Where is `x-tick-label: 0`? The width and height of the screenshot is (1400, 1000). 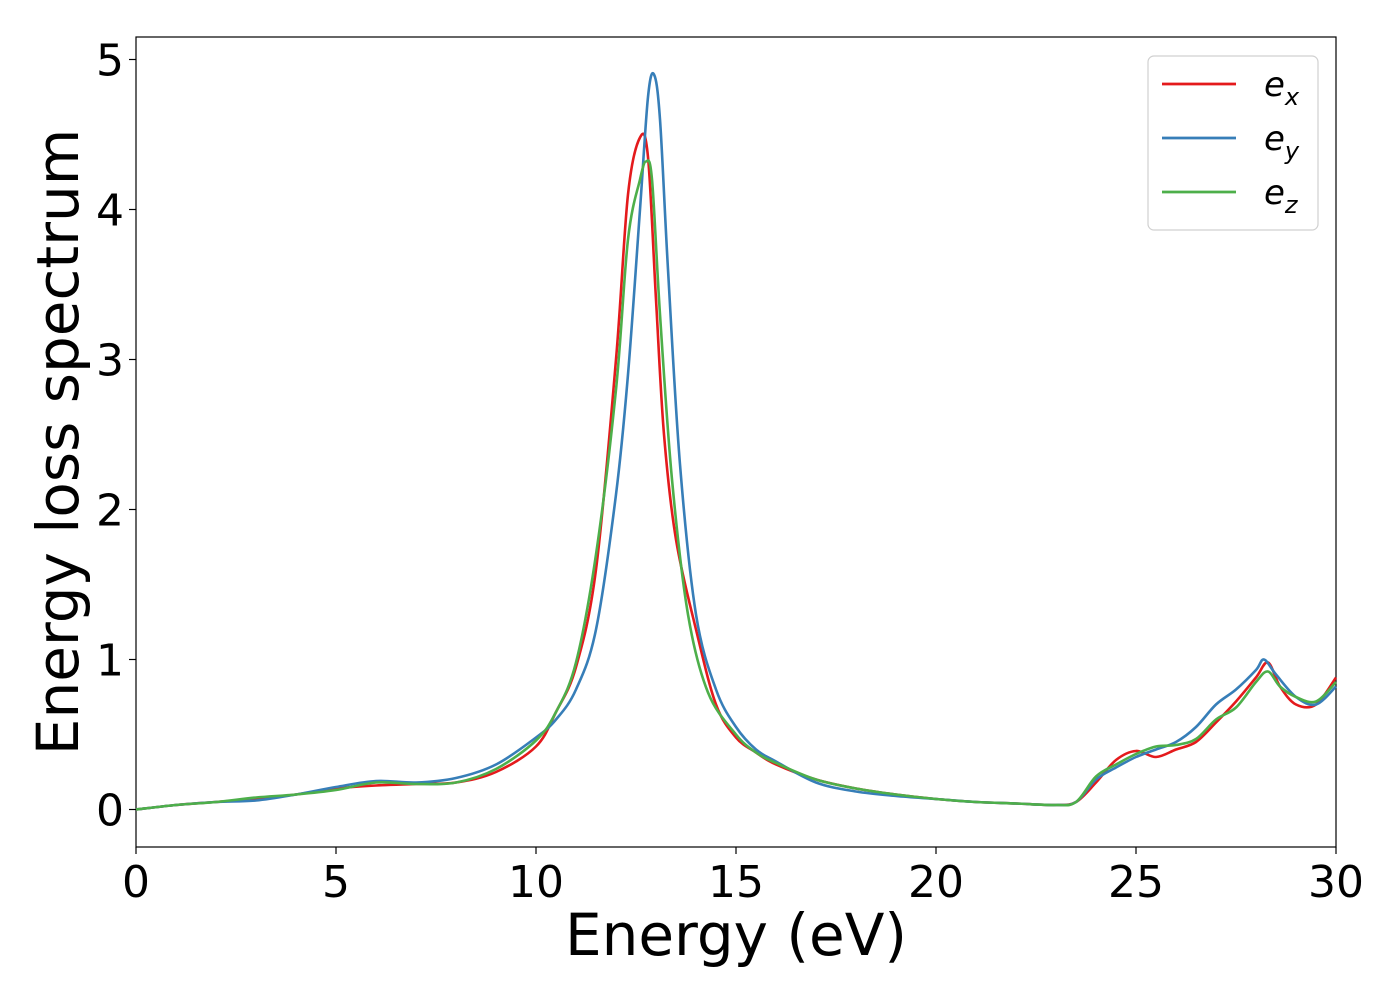
x-tick-label: 0 is located at coordinates (136, 882).